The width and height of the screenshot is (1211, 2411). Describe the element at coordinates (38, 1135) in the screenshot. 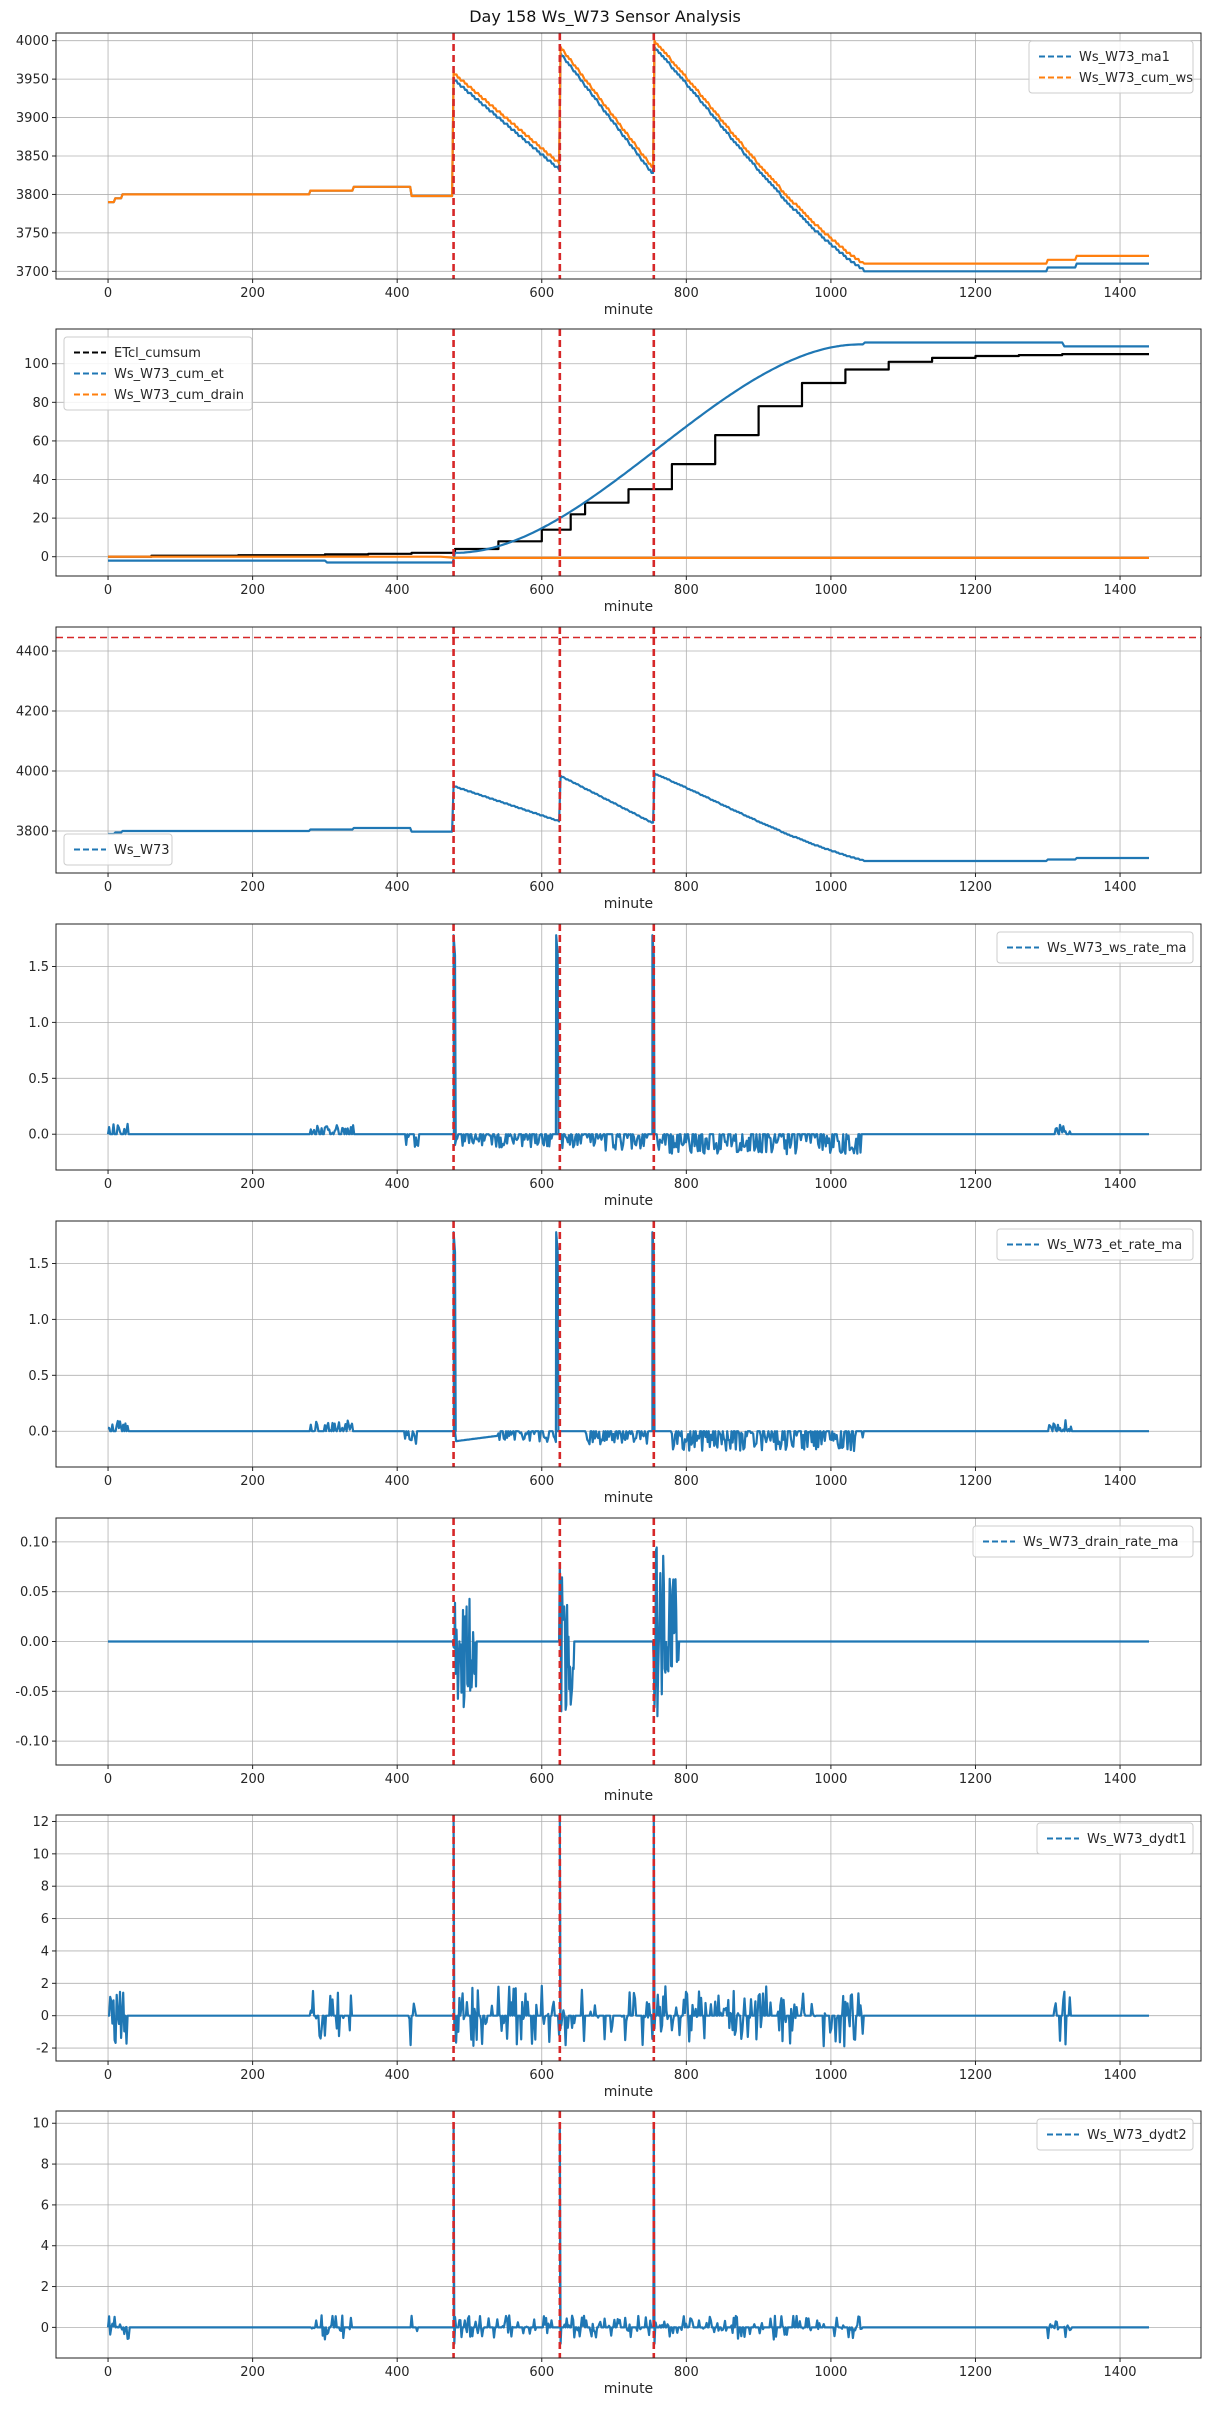

I see `y-tick-label: 0.0` at that location.